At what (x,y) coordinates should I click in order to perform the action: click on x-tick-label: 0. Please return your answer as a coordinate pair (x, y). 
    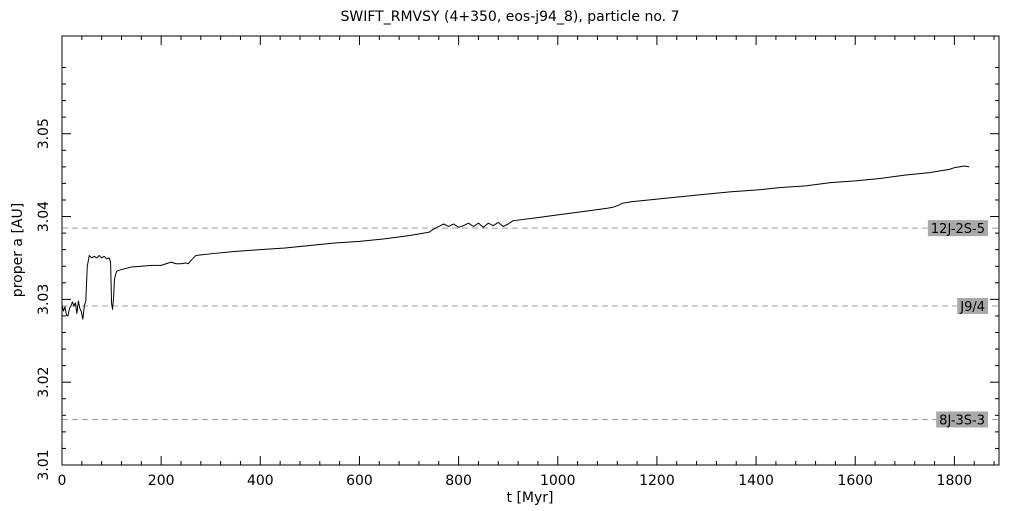
    Looking at the image, I should click on (62, 481).